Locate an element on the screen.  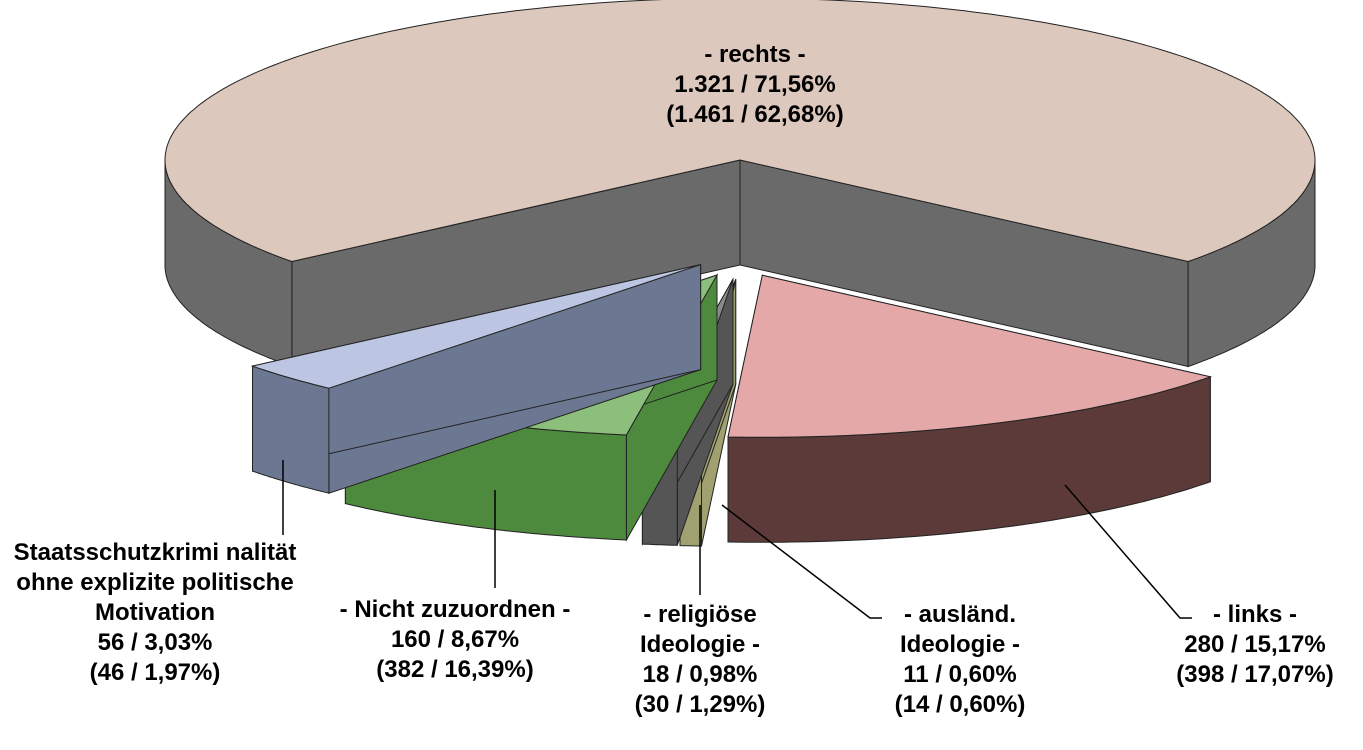
label-line: 160 / 8,67% is located at coordinates (455, 639).